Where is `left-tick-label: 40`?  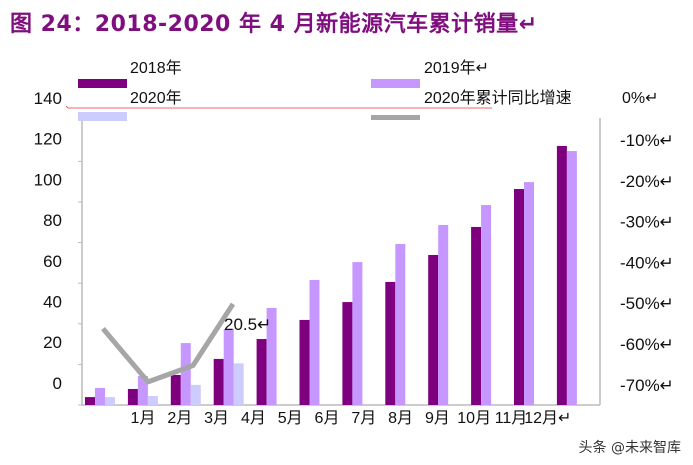 left-tick-label: 40 is located at coordinates (52, 302).